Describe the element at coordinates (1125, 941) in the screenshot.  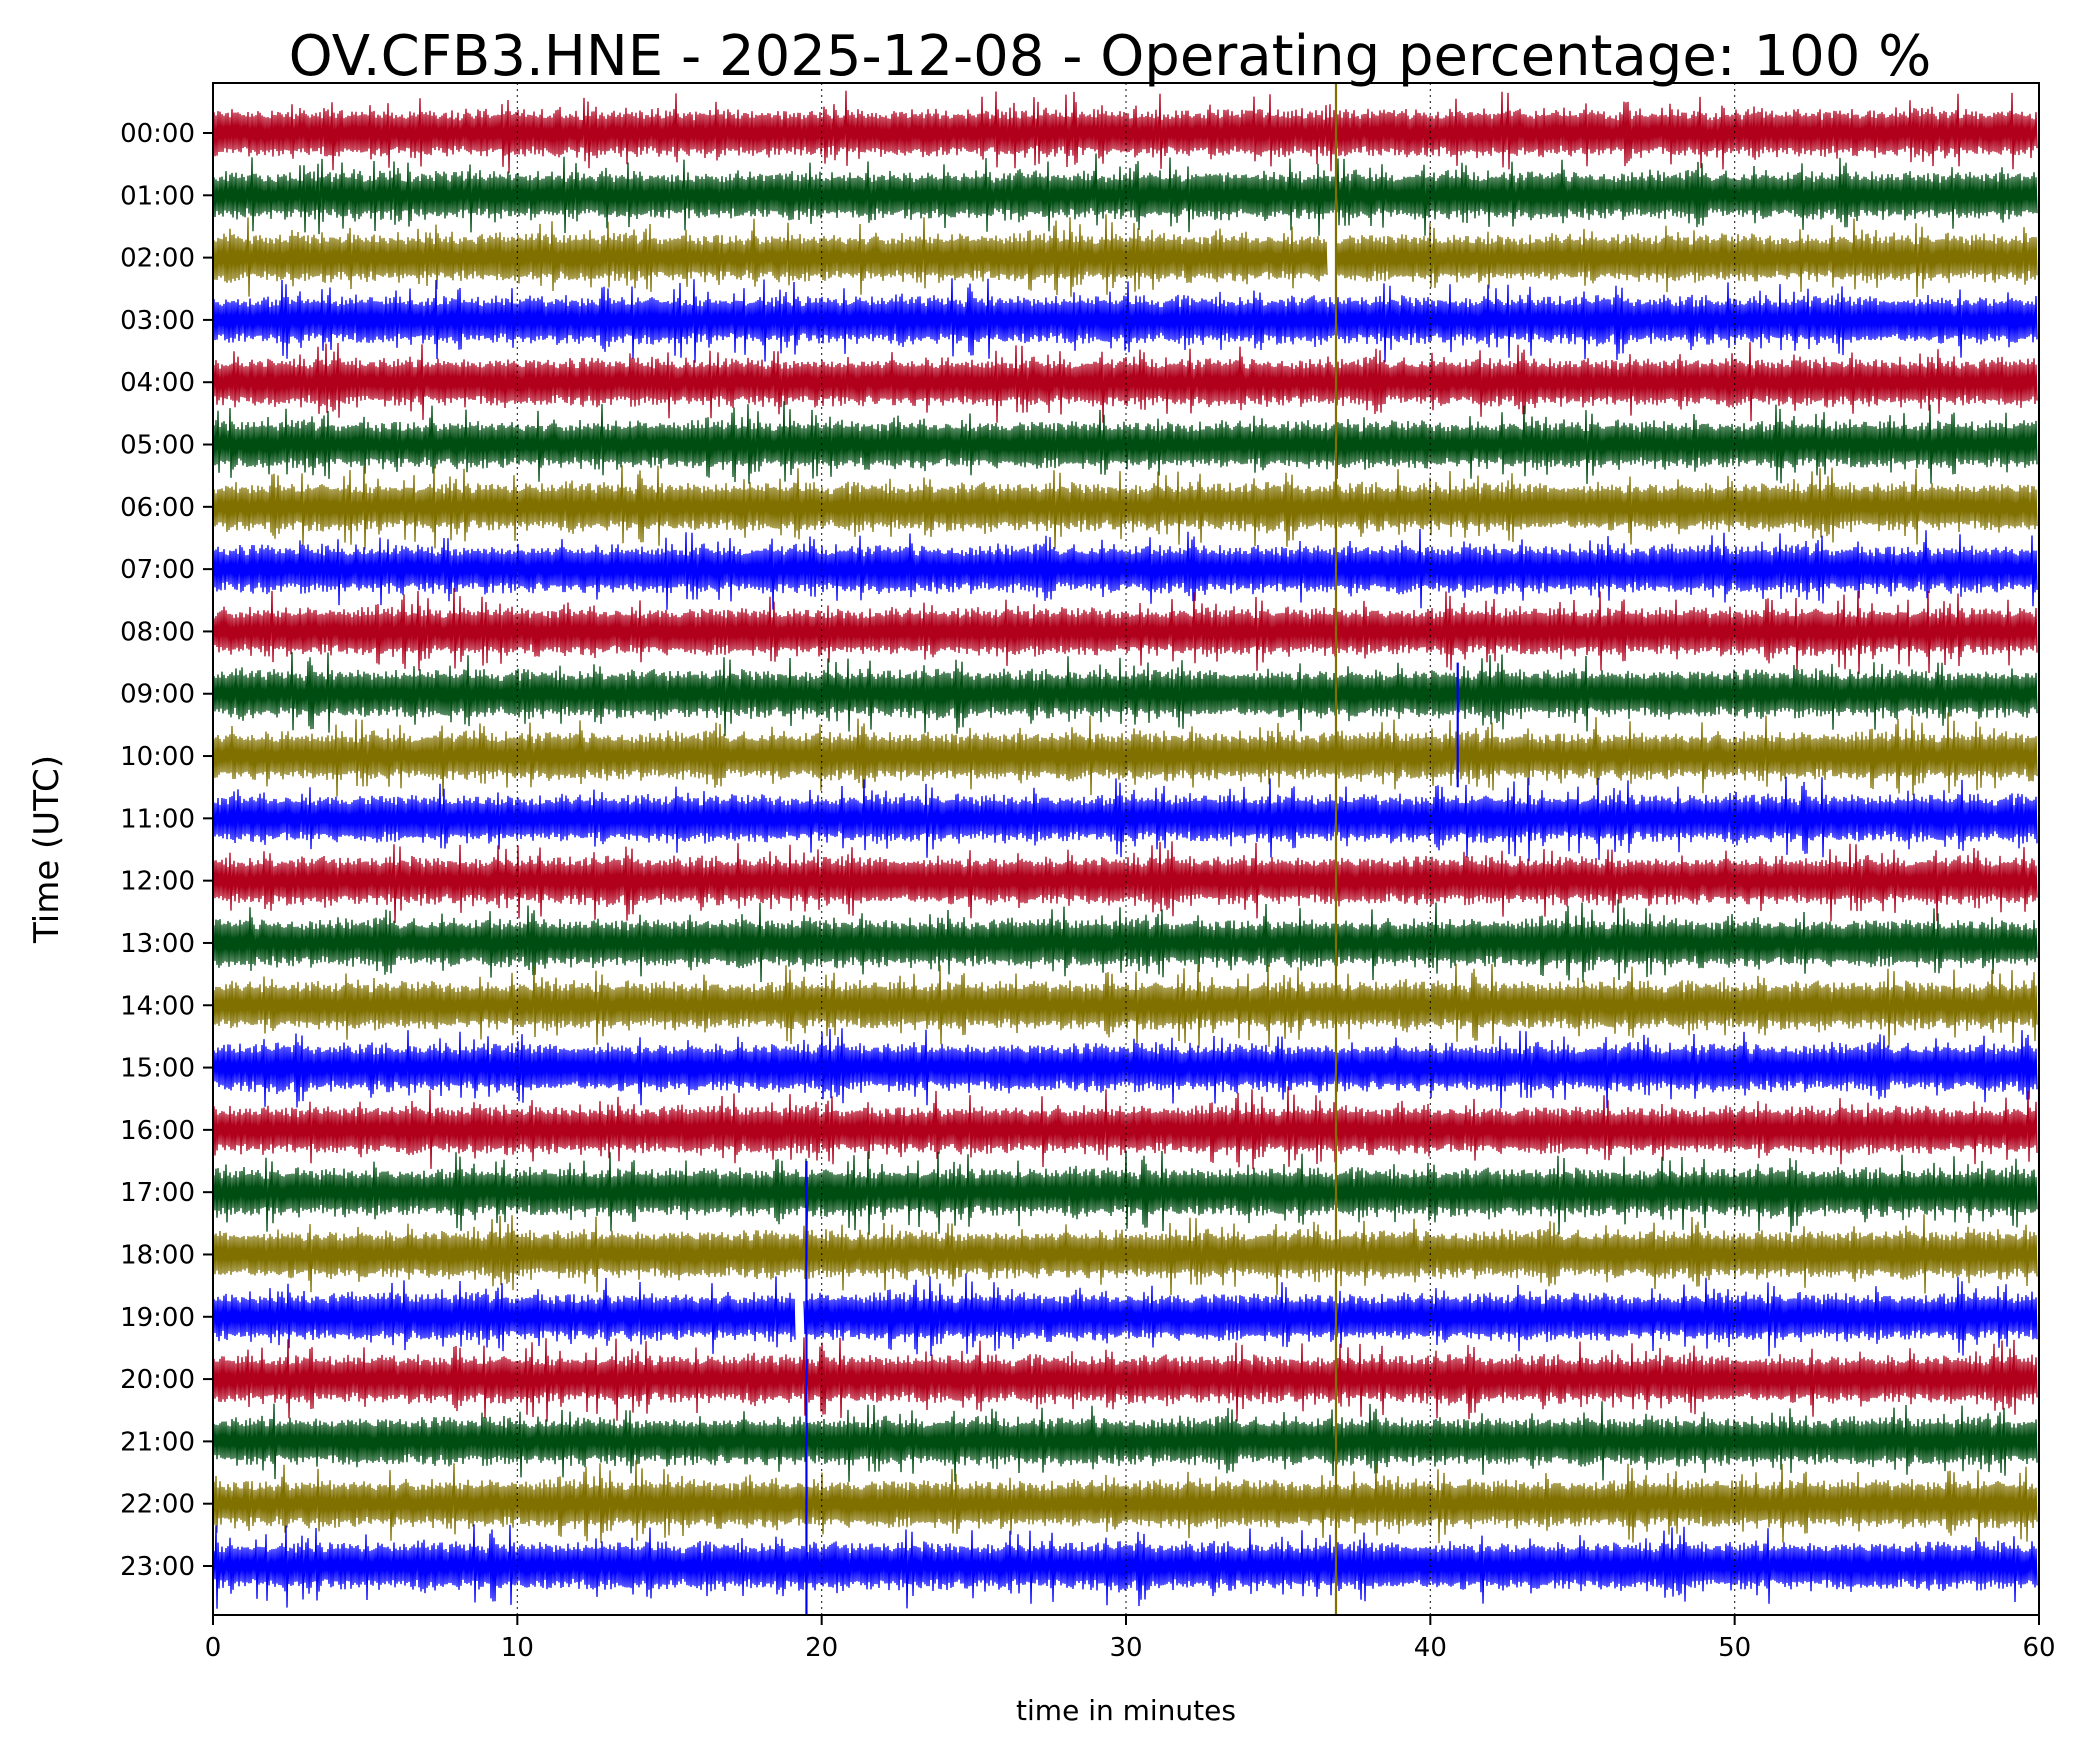
I see `trace-13:00` at that location.